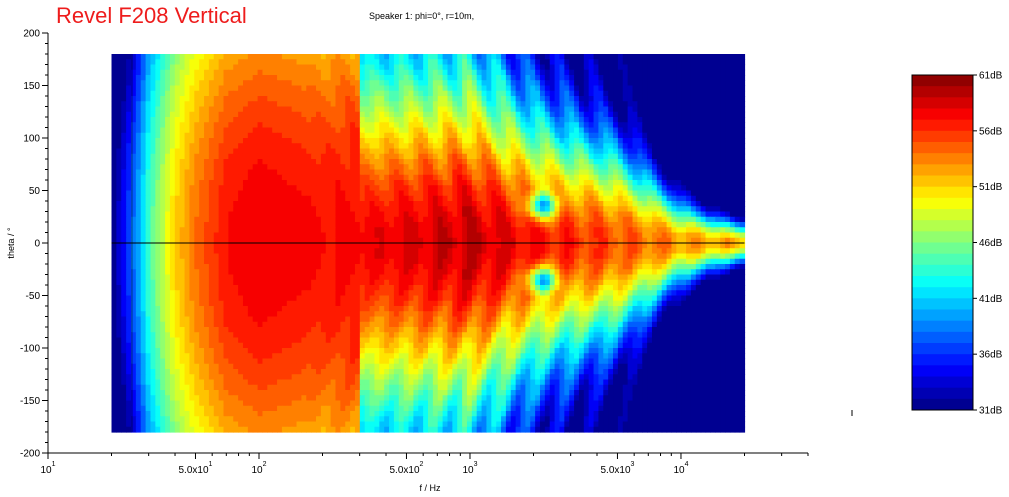  What do you see at coordinates (348, 135) in the screenshot?
I see `heatmap-cell-1998` at bounding box center [348, 135].